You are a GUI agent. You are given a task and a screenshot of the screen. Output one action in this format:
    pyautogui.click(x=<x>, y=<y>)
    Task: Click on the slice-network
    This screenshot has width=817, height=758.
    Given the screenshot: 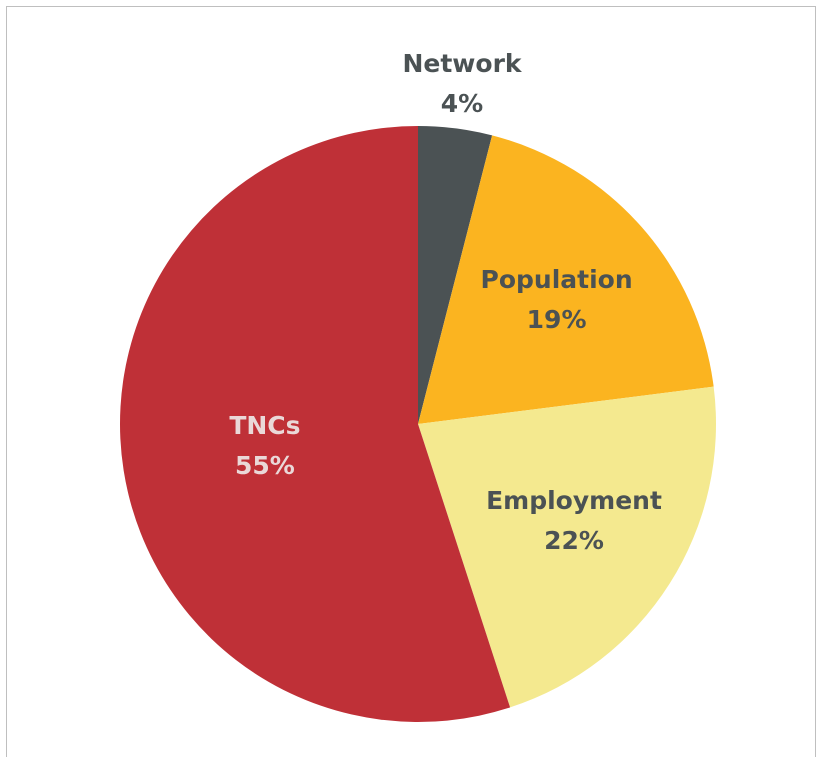 What is the action you would take?
    pyautogui.click(x=455, y=275)
    